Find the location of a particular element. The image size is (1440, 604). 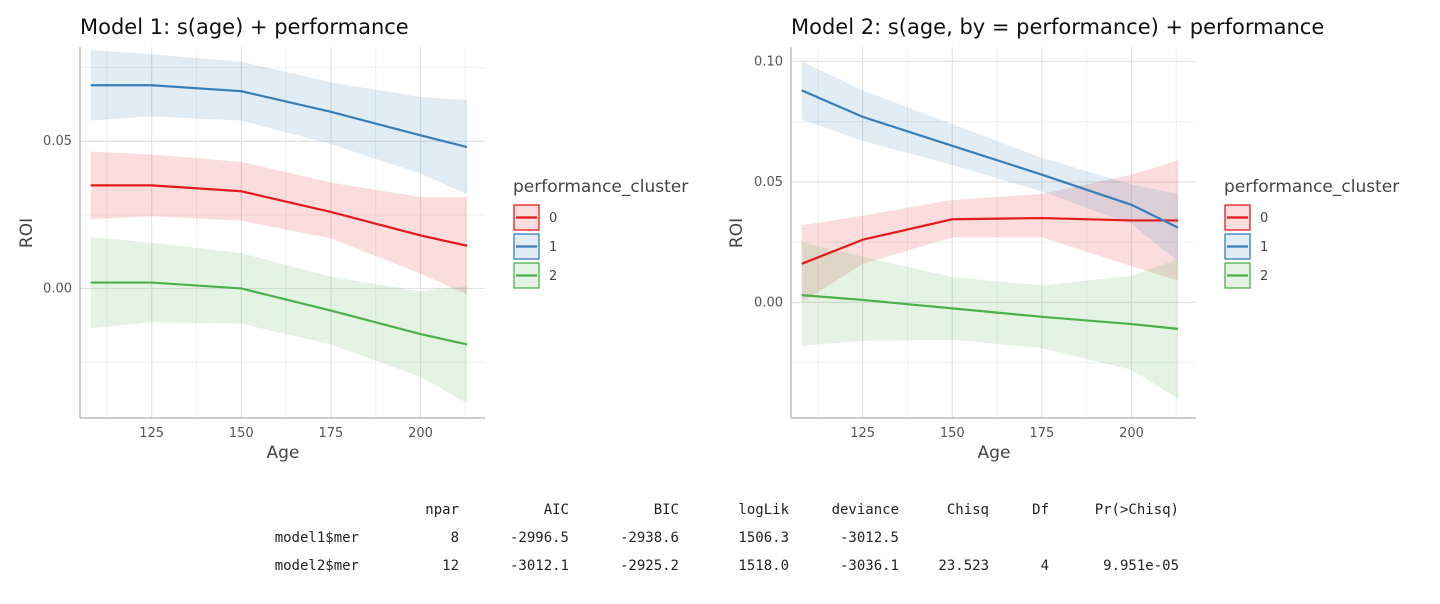

model1-y-tick-labels: 0.00 0.05 is located at coordinates (57, 215).